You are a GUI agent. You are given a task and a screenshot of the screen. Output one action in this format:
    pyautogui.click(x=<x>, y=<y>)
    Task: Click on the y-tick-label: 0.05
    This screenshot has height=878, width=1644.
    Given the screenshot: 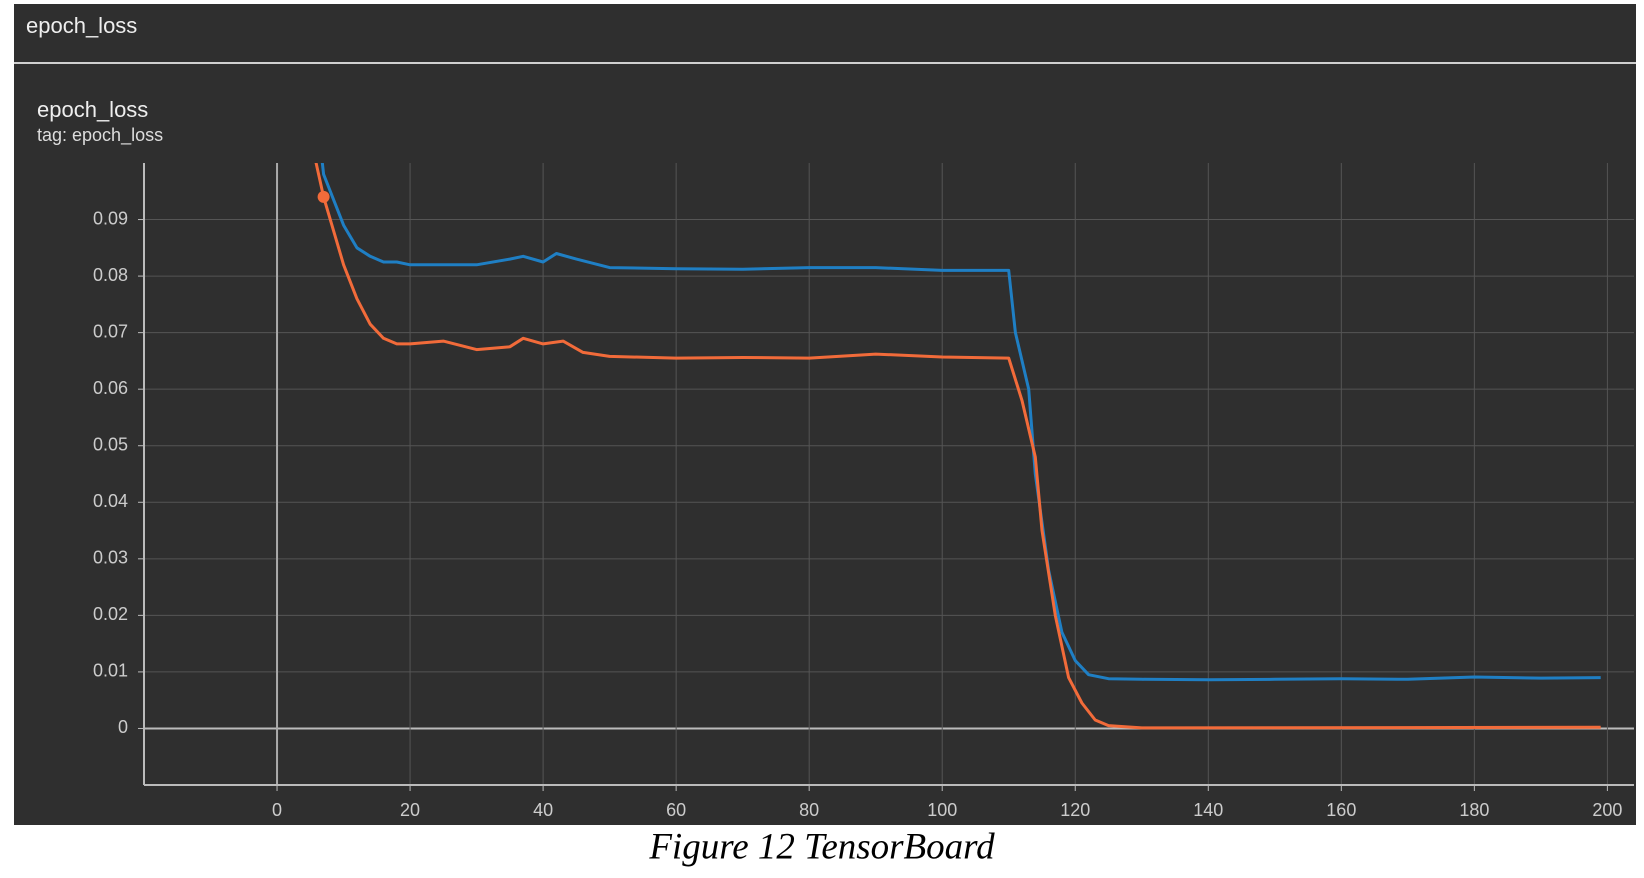 What is the action you would take?
    pyautogui.click(x=110, y=444)
    